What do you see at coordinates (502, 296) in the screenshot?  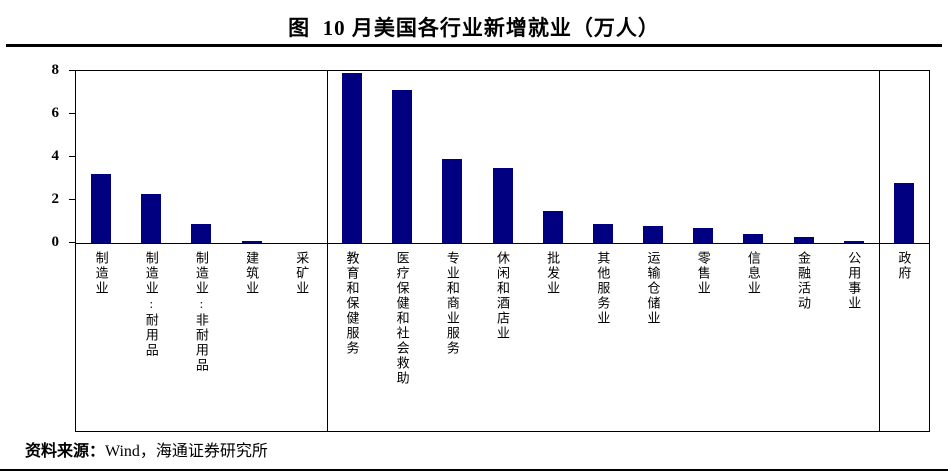 I see `category-label-text: 休闲和酒店业` at bounding box center [502, 296].